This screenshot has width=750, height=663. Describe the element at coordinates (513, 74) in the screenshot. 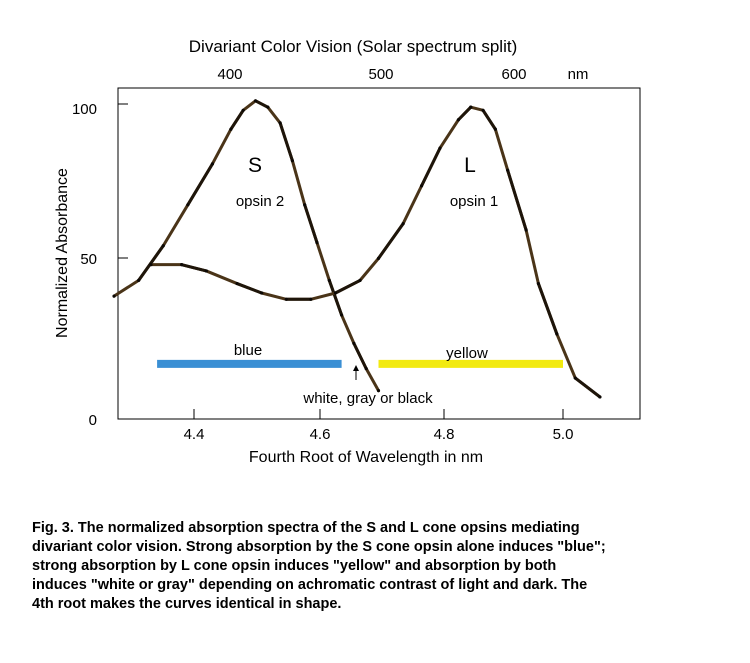

I see `top-tick-600: 600` at that location.